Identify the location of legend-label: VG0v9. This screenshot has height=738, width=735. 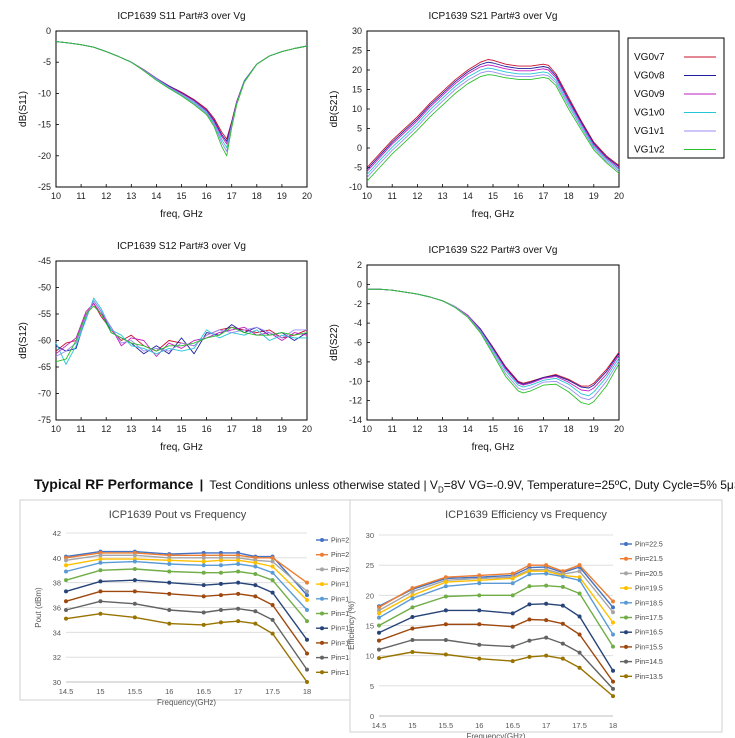
(649, 94).